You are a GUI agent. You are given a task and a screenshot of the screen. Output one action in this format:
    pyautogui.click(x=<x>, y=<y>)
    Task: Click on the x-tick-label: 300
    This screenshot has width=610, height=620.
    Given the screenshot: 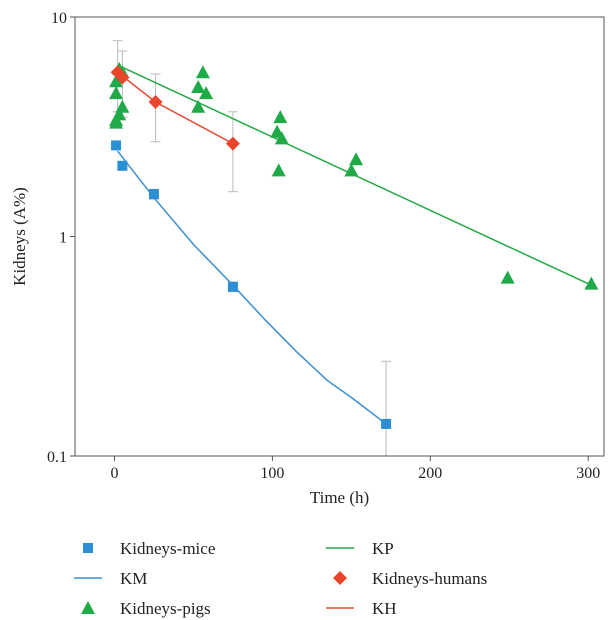 What is the action you would take?
    pyautogui.click(x=588, y=473)
    